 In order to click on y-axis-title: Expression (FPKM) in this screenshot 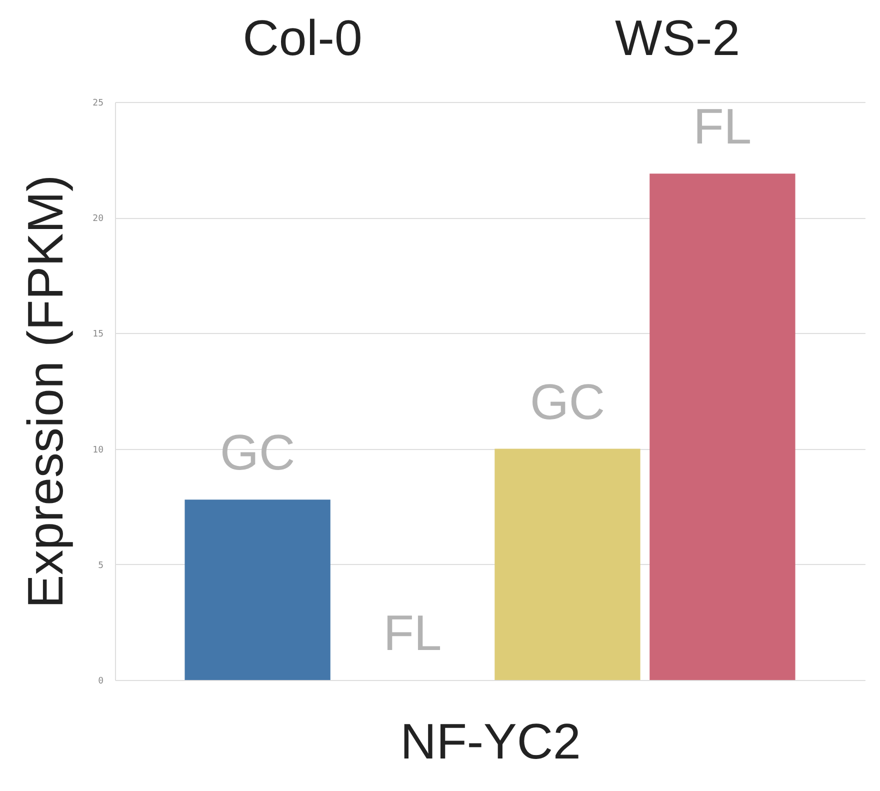, I will do `click(46, 391)`.